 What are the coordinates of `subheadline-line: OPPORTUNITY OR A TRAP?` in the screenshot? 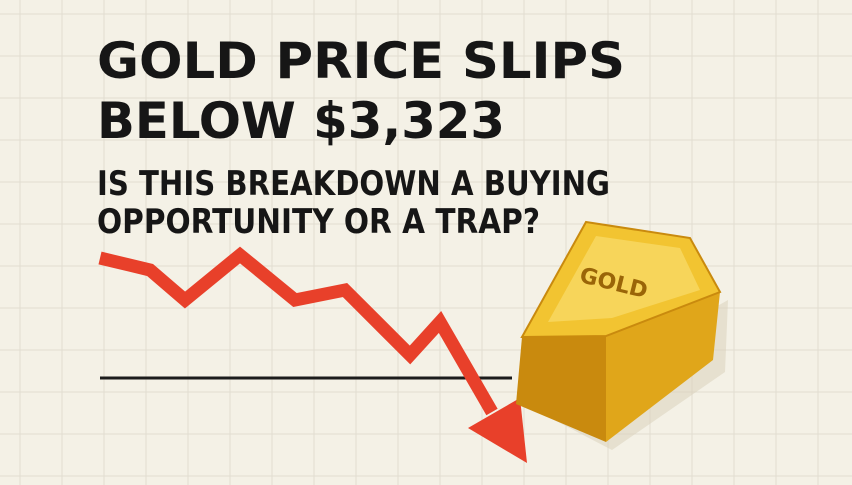 It's located at (318, 222).